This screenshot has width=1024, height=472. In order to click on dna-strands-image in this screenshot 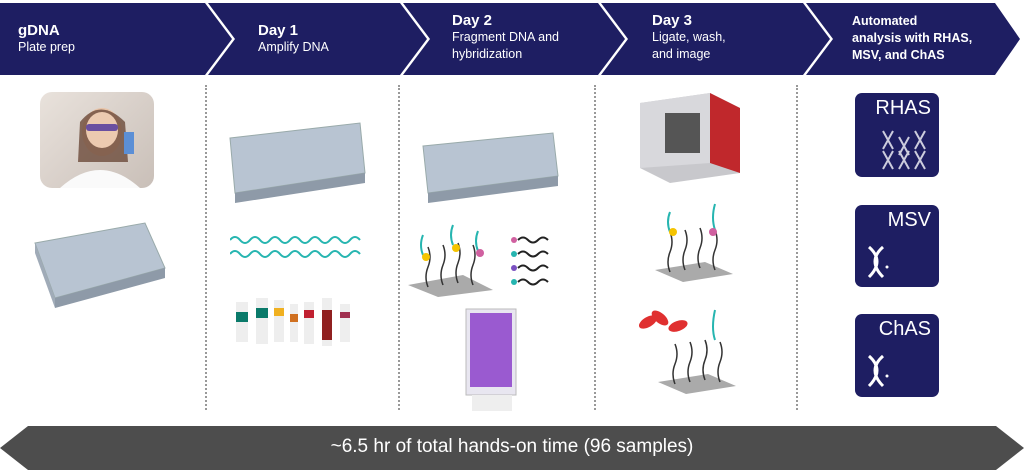, I will do `click(295, 247)`.